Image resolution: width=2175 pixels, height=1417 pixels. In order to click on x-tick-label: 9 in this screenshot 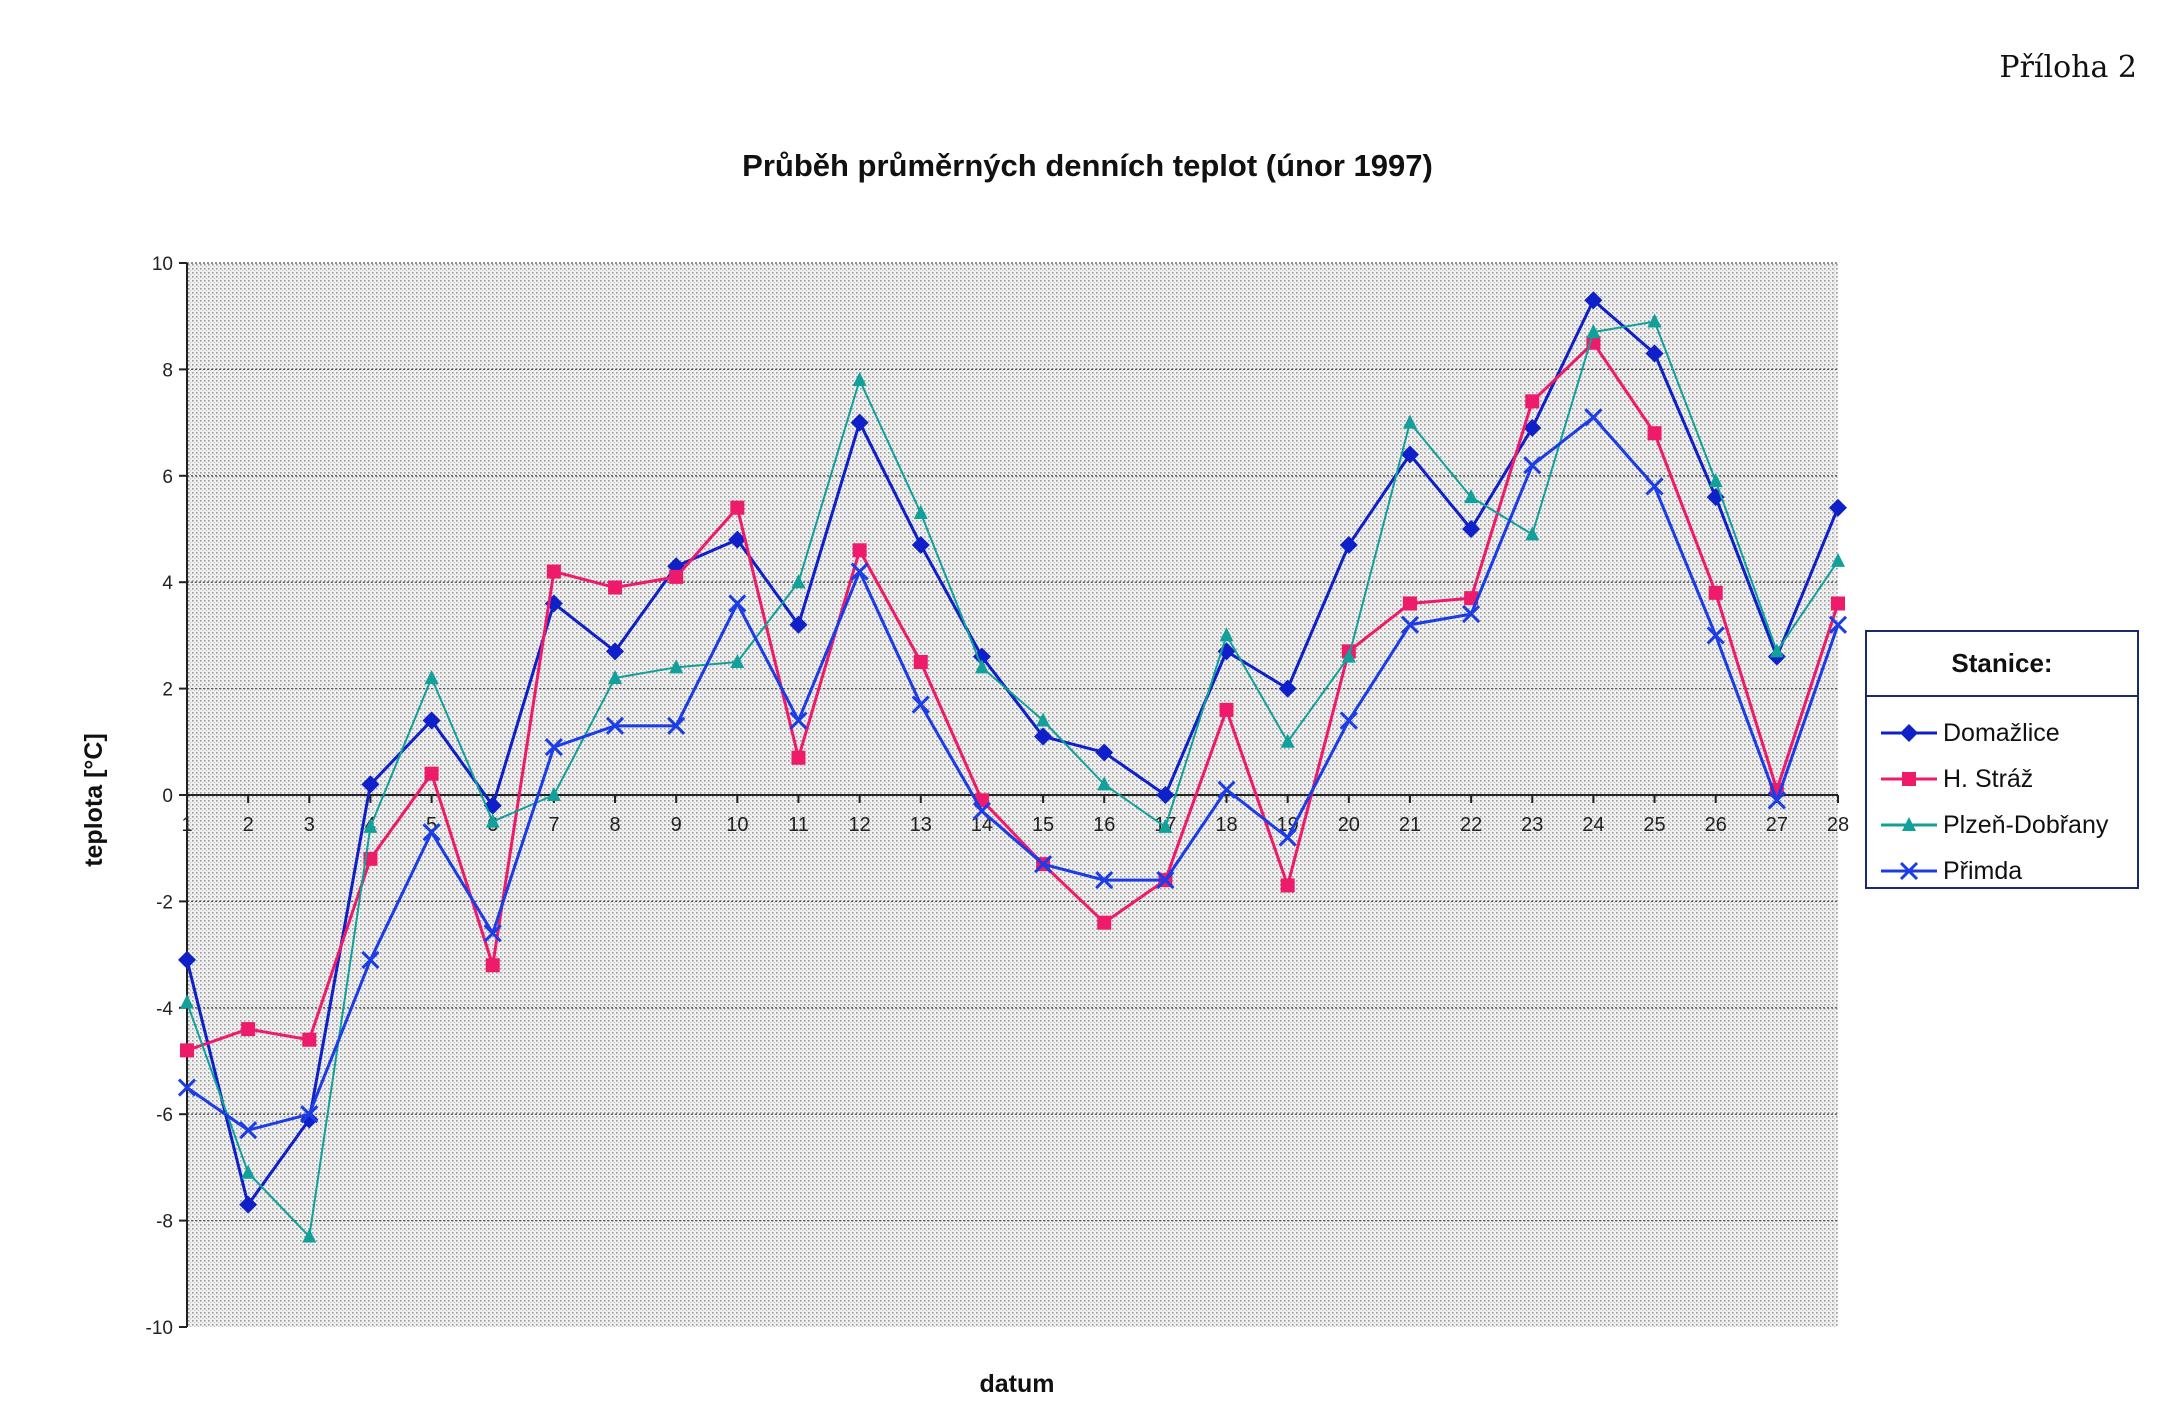, I will do `click(676, 825)`.